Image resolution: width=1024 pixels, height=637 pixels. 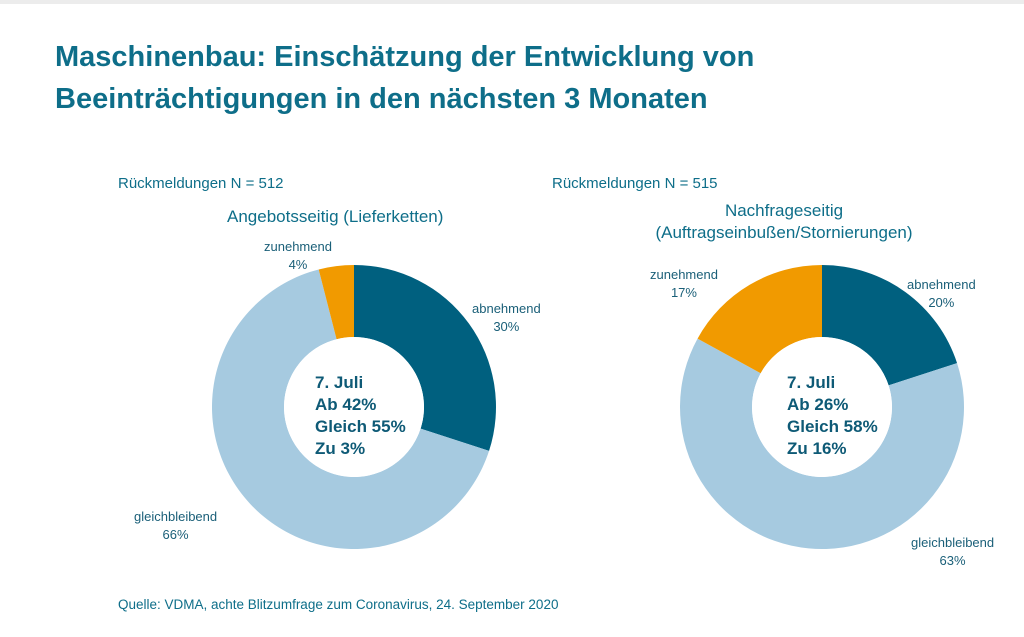 I want to click on left-chart-subtitle: Angebotsseitig (Lieferketten), so click(x=335, y=216).